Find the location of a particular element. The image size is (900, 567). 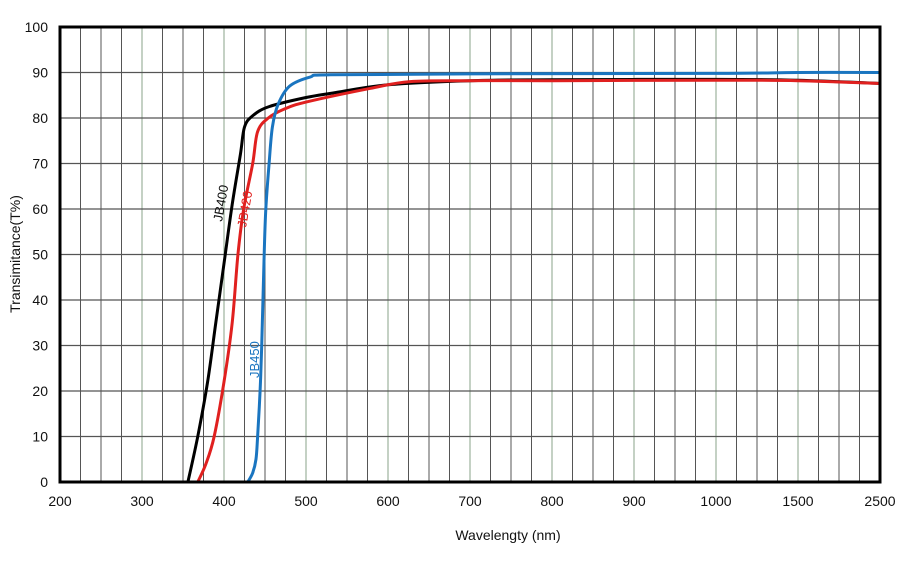

x-tick-label: 1000 is located at coordinates (715, 501).